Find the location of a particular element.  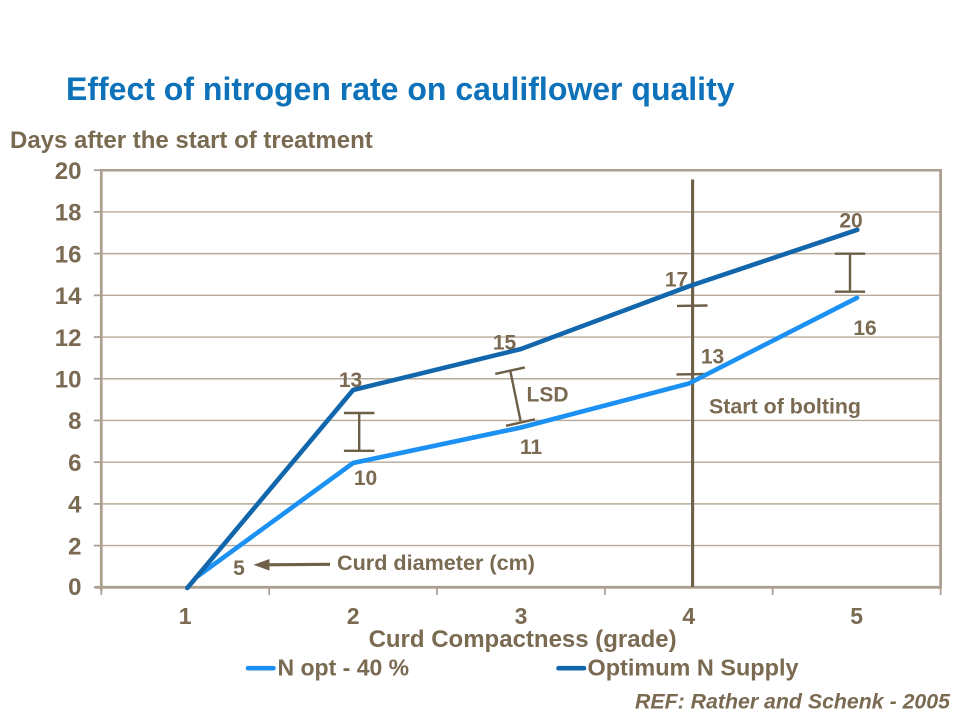

svg-text: 1 is located at coordinates (185, 616).